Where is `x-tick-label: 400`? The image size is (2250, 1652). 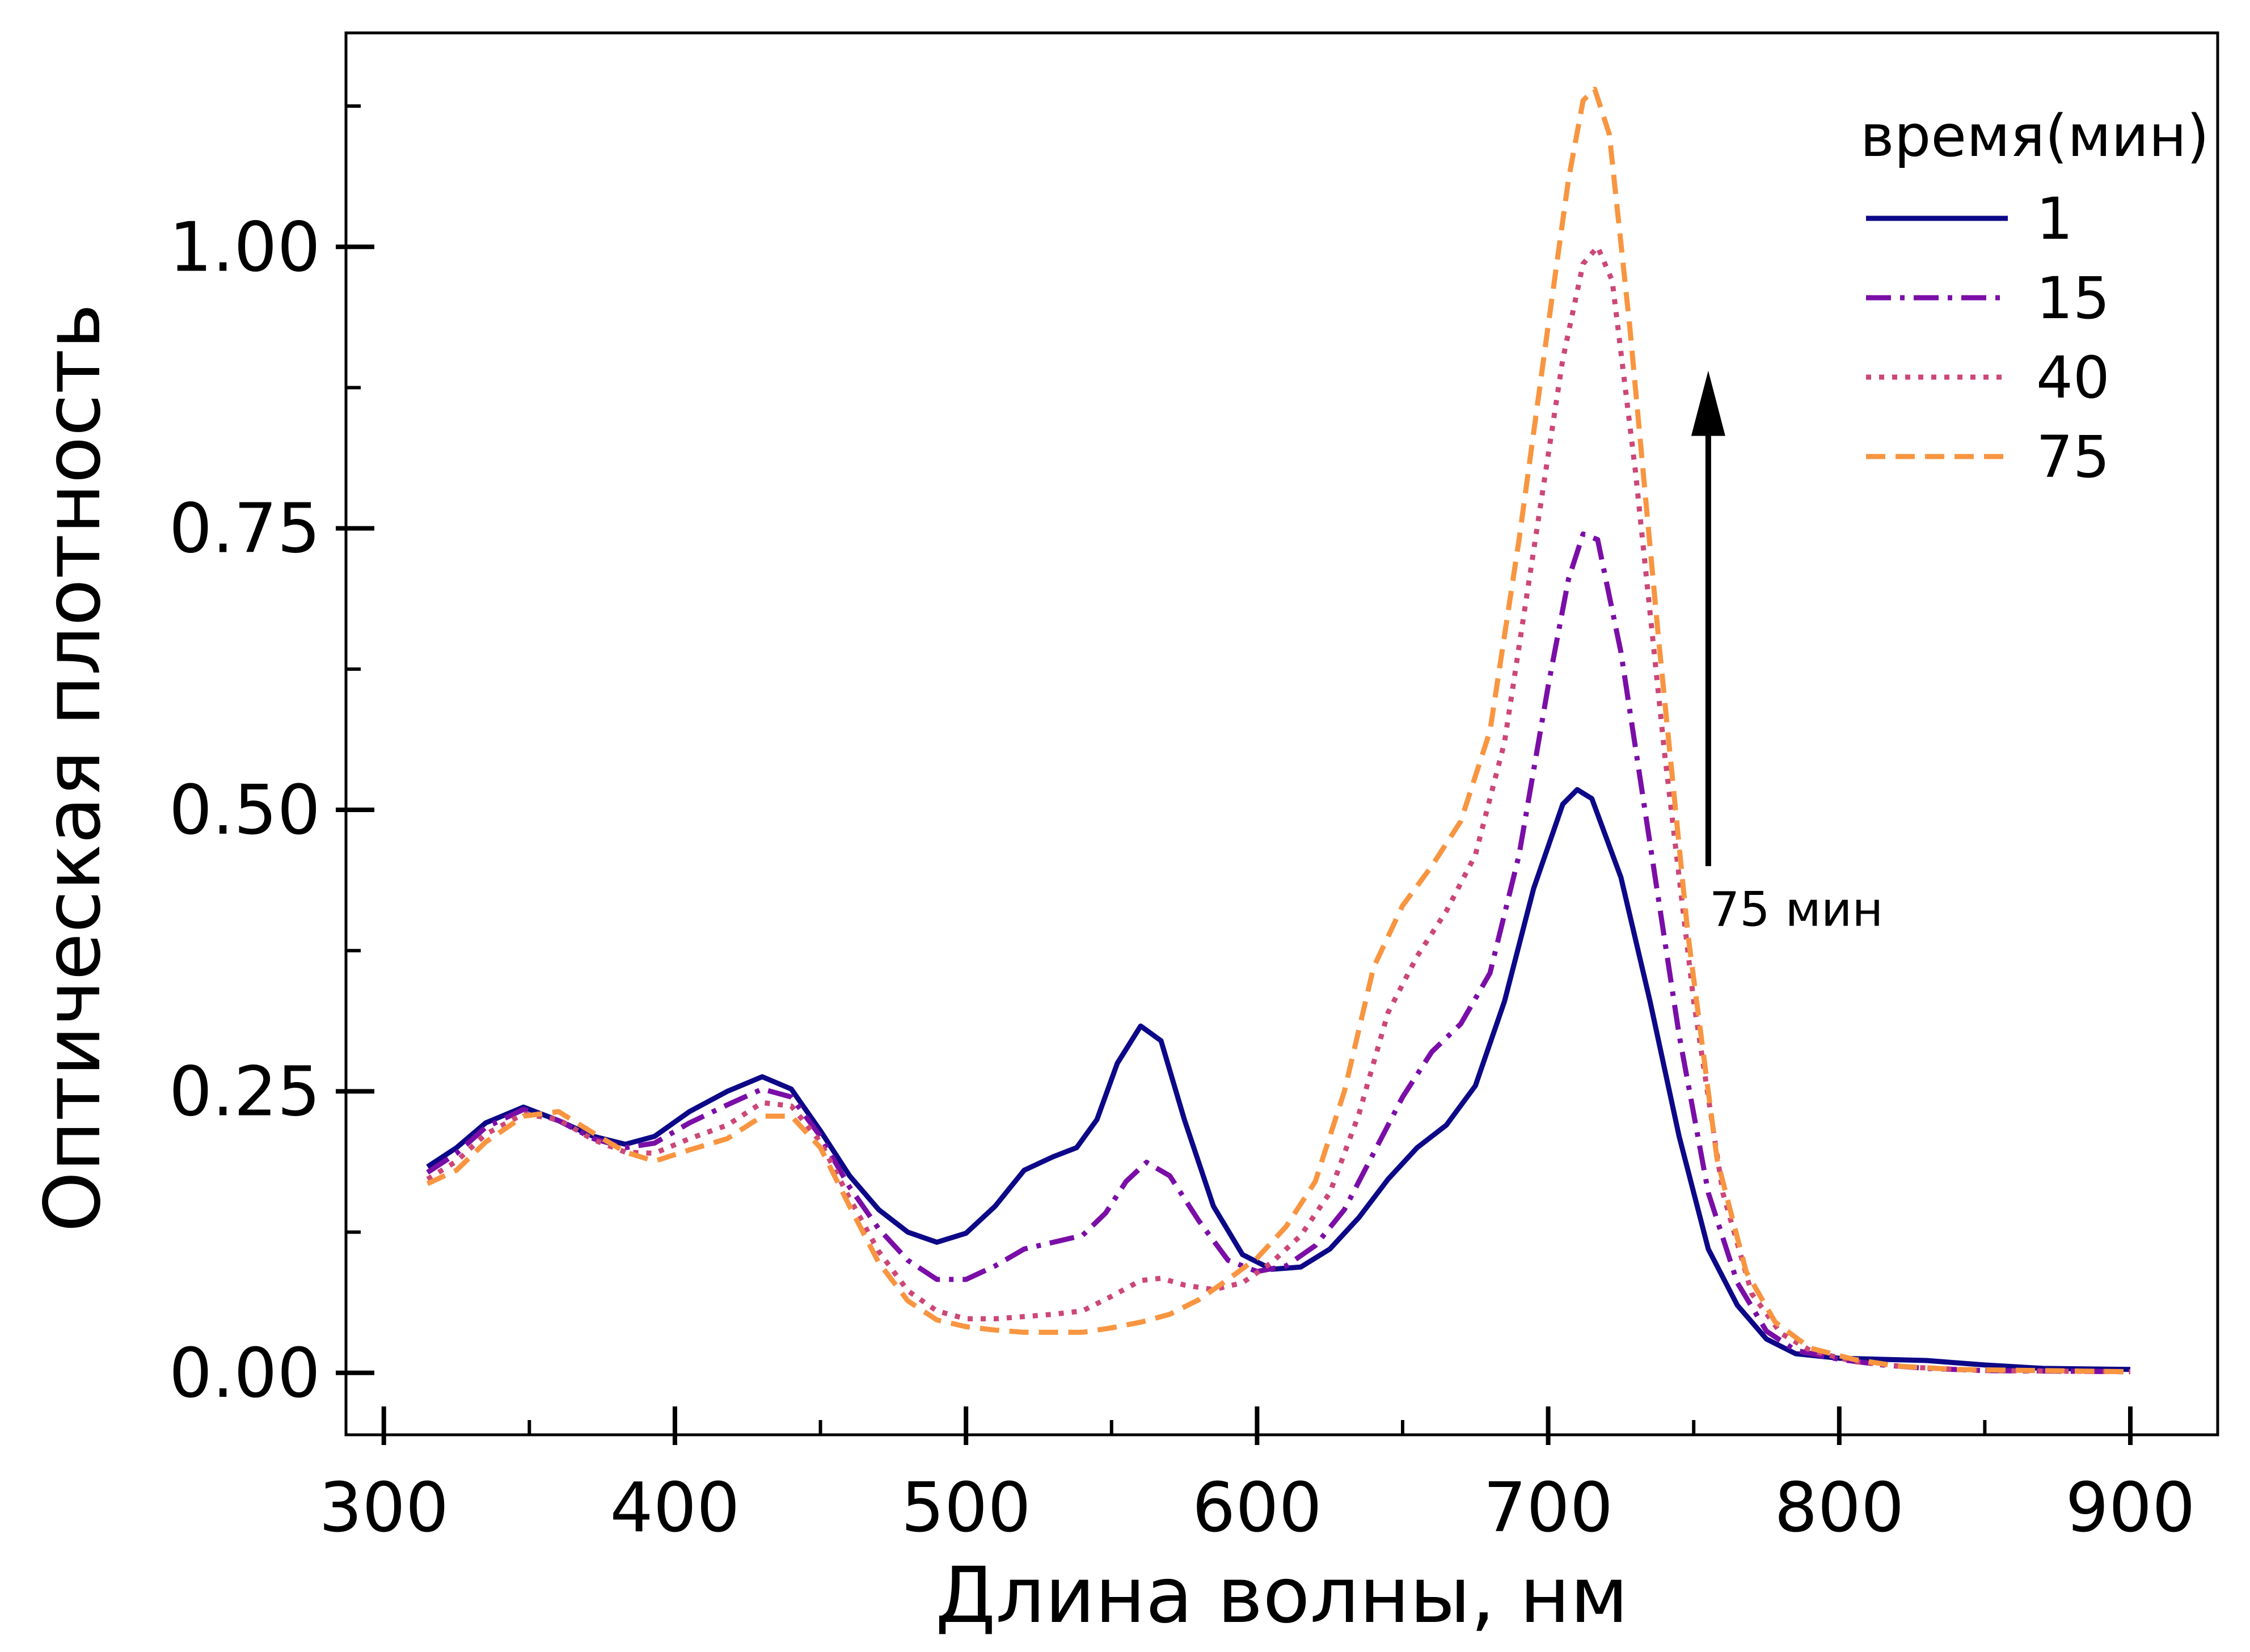 x-tick-label: 400 is located at coordinates (675, 1508).